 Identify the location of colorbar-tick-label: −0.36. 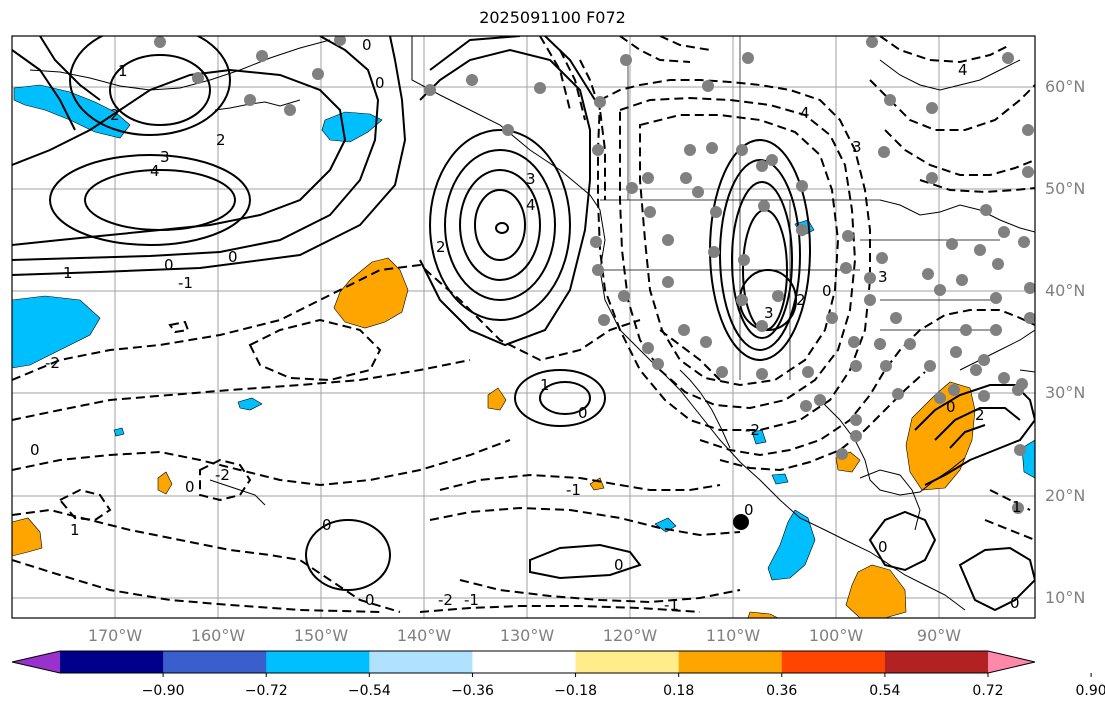
(472, 691).